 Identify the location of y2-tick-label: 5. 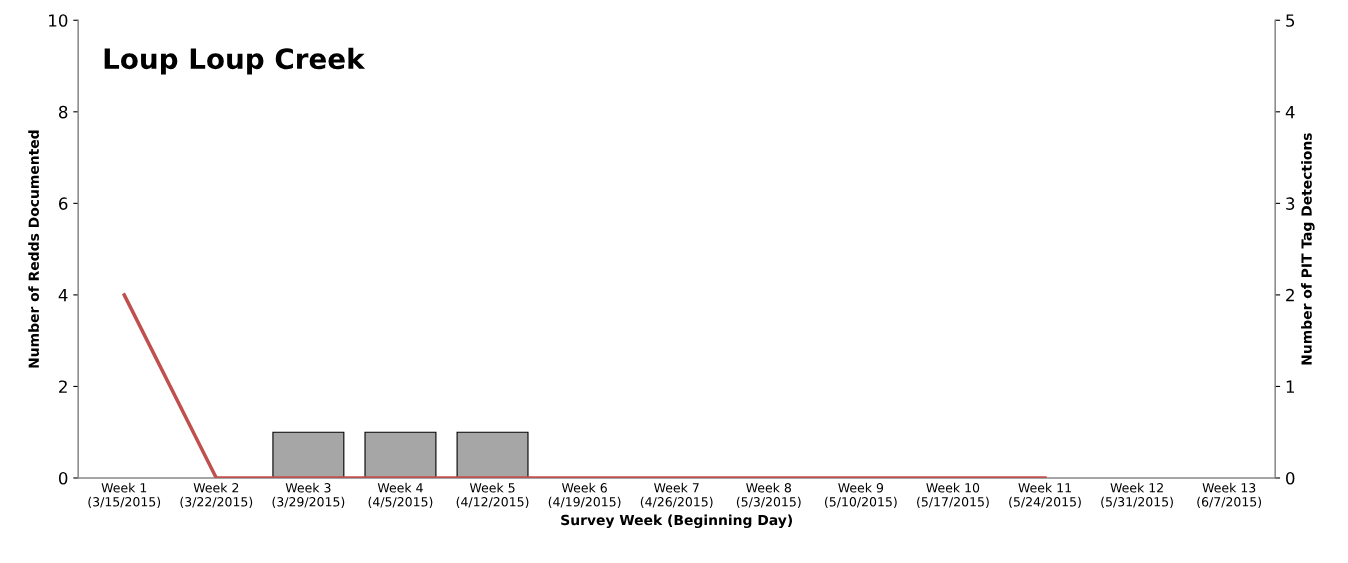
(1290, 20).